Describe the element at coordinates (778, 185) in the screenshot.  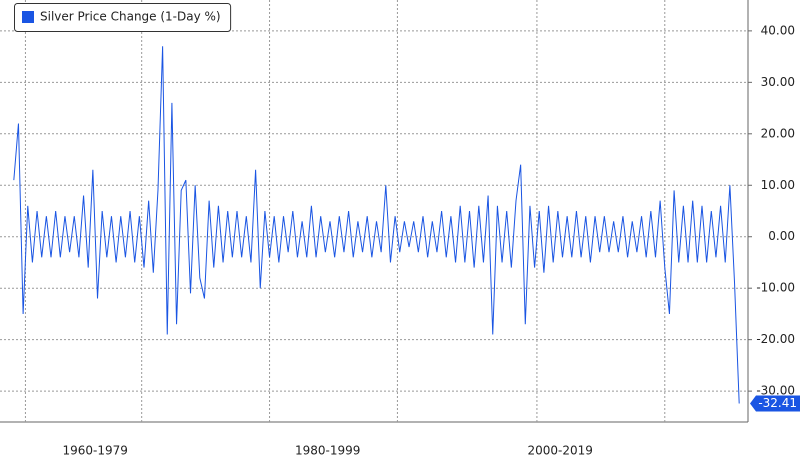
I see `y-tick-label: 10.00` at that location.